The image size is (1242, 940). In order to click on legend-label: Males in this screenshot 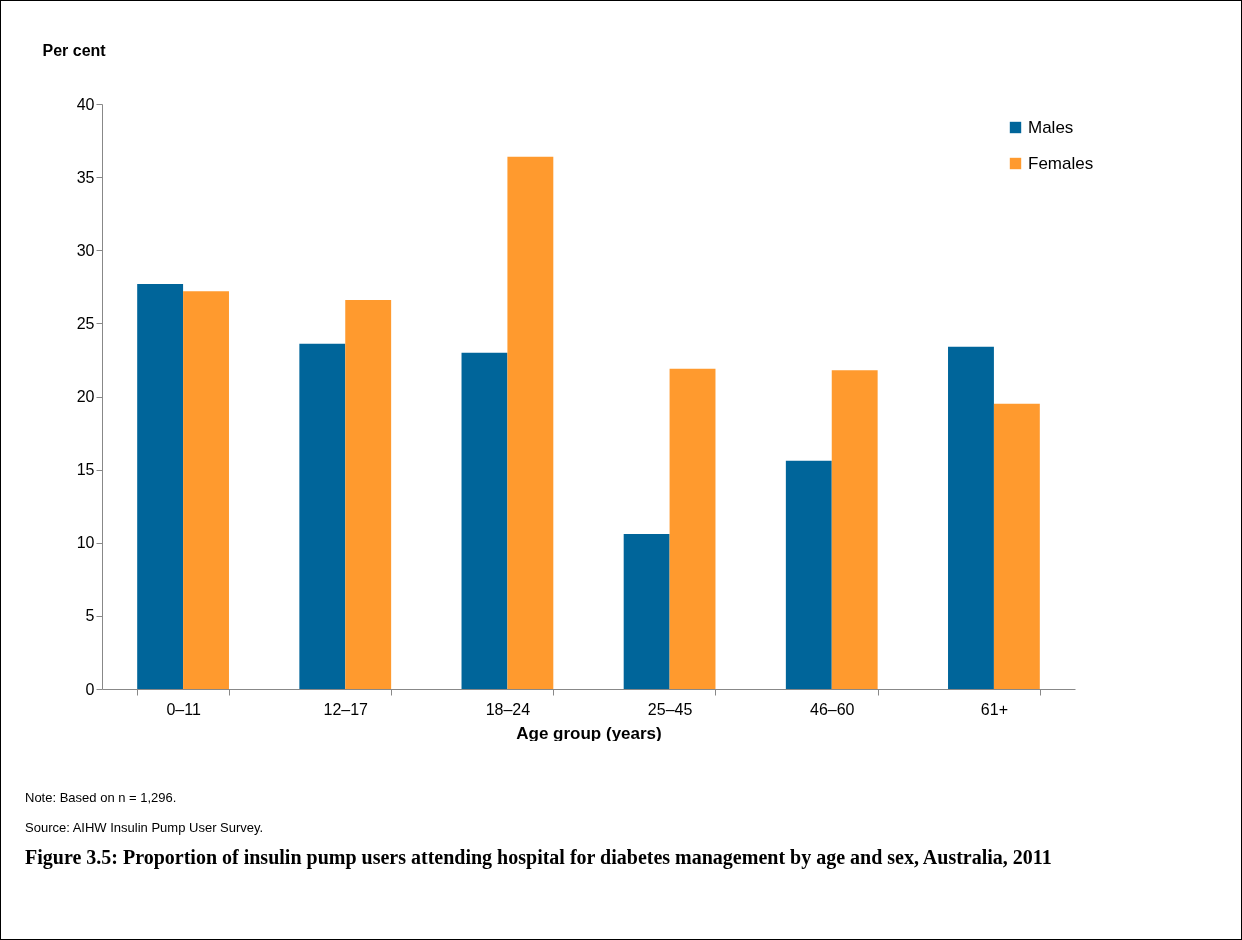, I will do `click(1051, 127)`.